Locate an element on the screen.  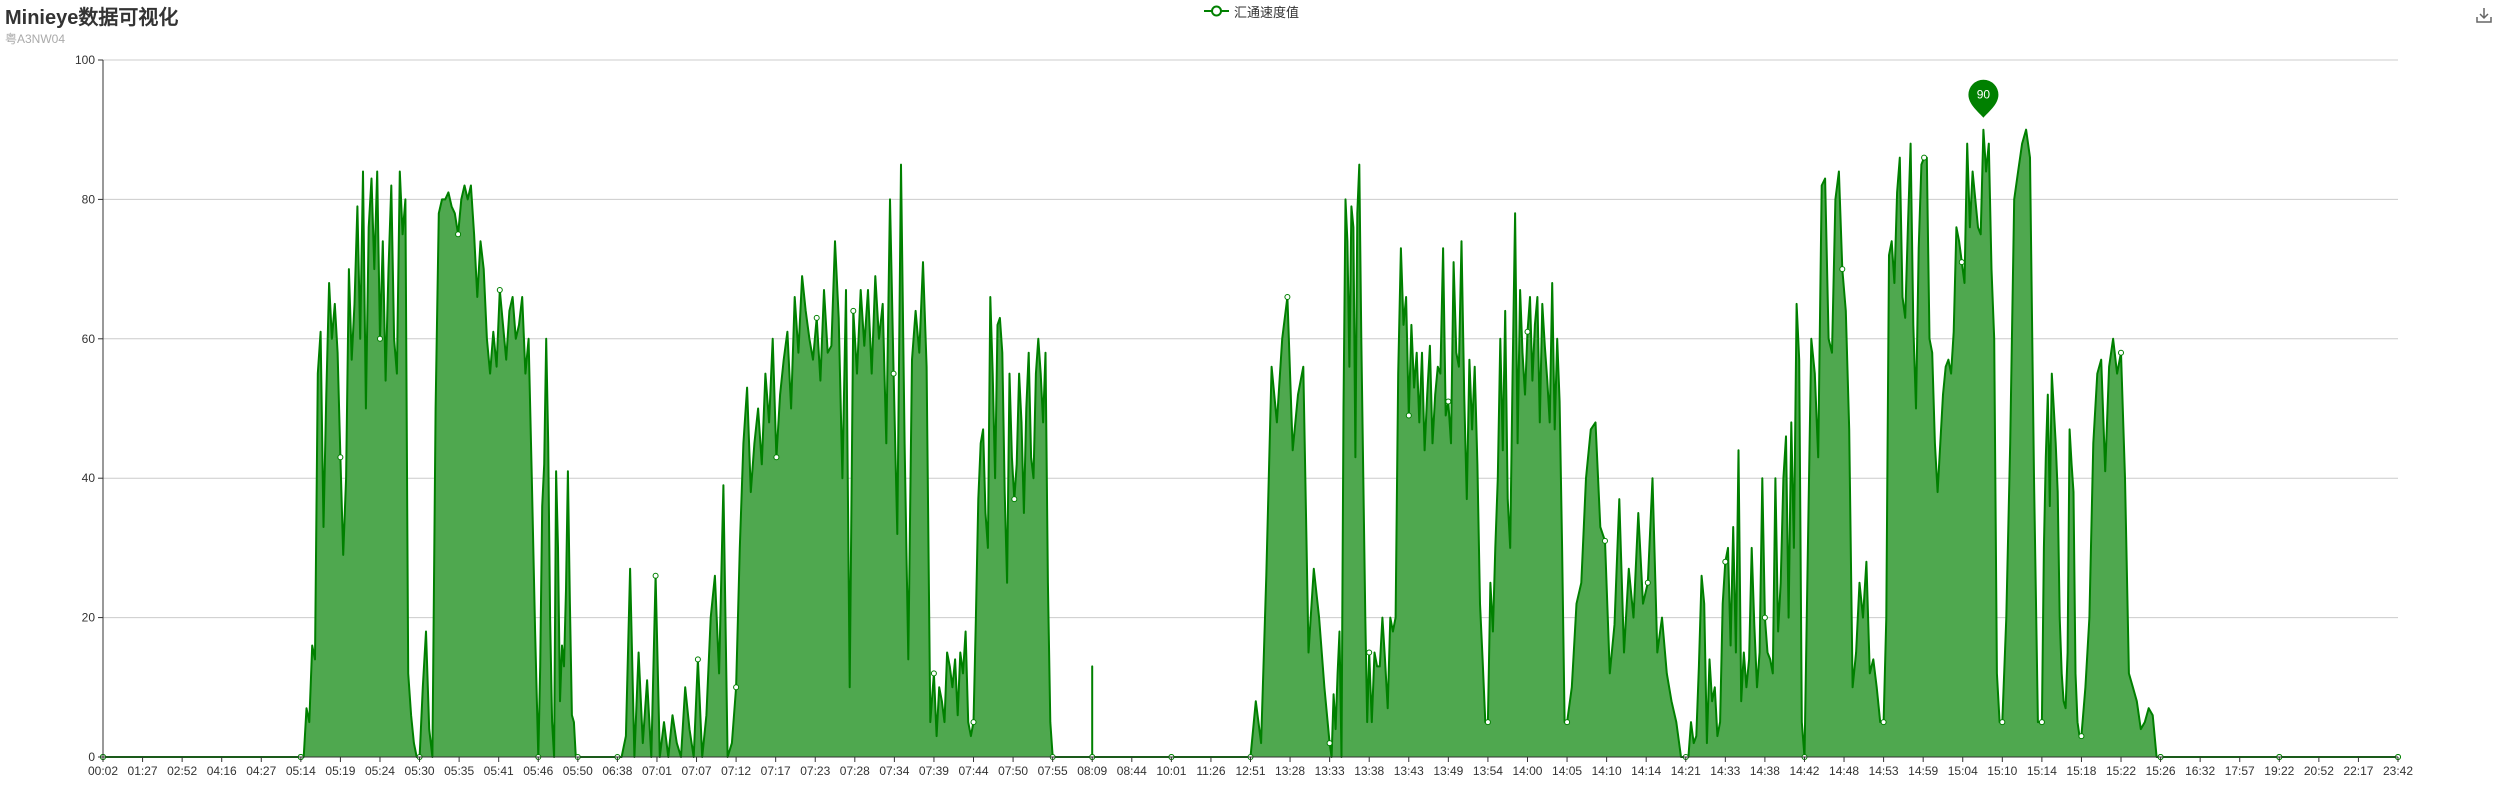
x-tick-label: 13:33 is located at coordinates (1330, 771).